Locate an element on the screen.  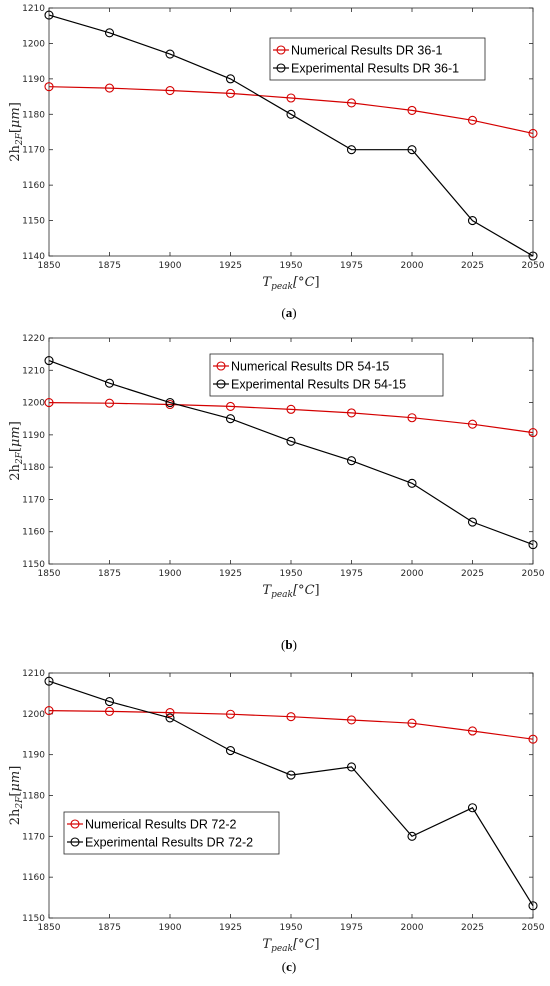
panel-caption: (a) is located at coordinates (288, 312).